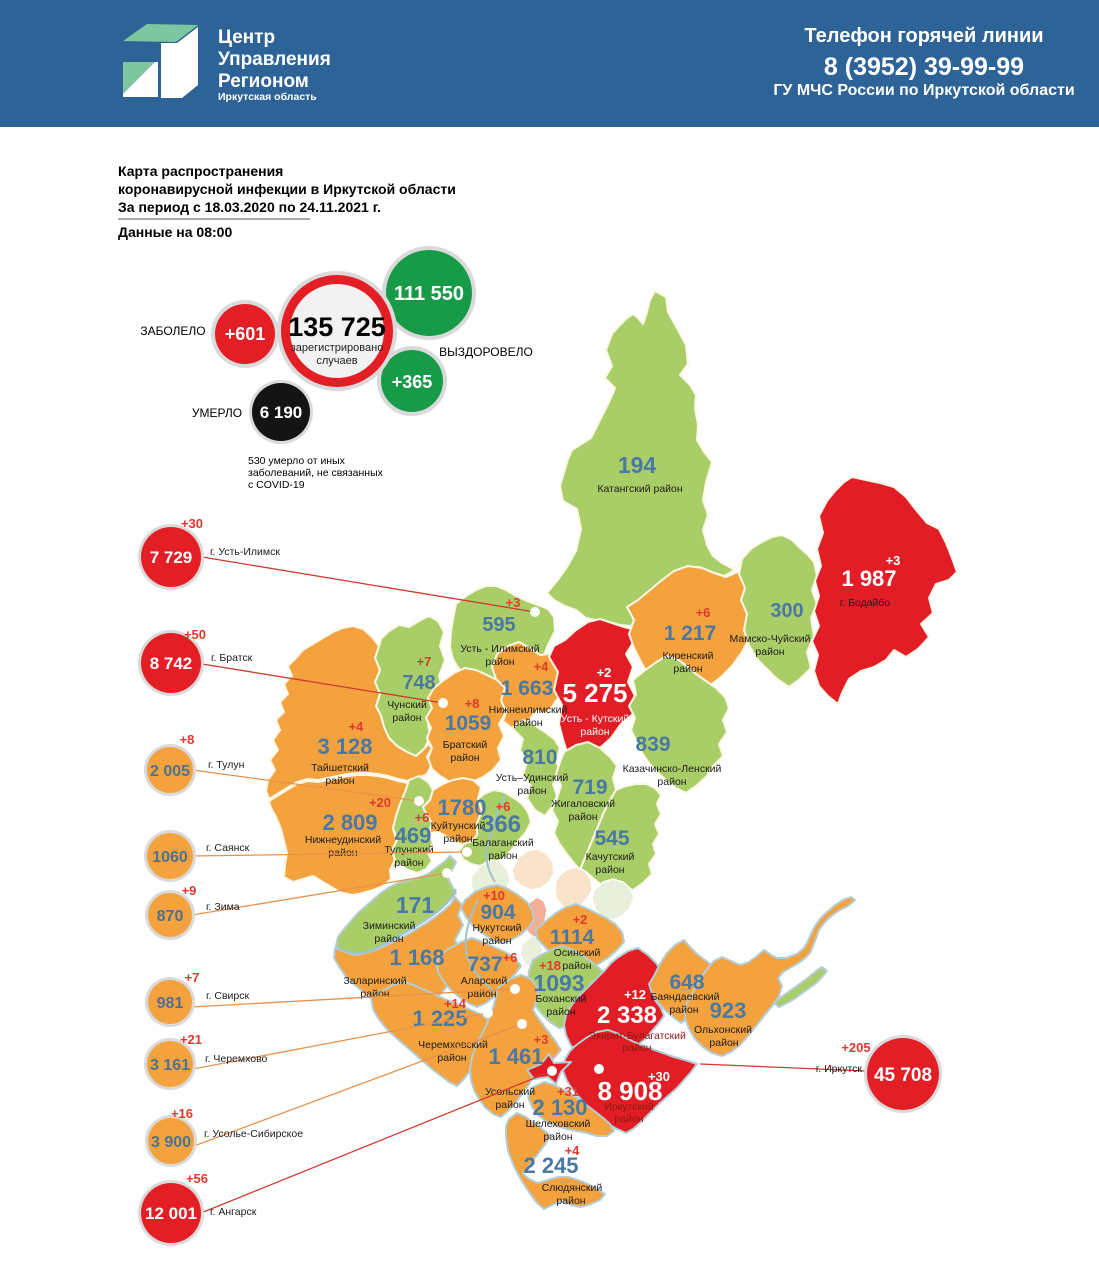 The width and height of the screenshot is (1099, 1280). What do you see at coordinates (659, 1076) in the screenshot?
I see `svg-text: +30` at bounding box center [659, 1076].